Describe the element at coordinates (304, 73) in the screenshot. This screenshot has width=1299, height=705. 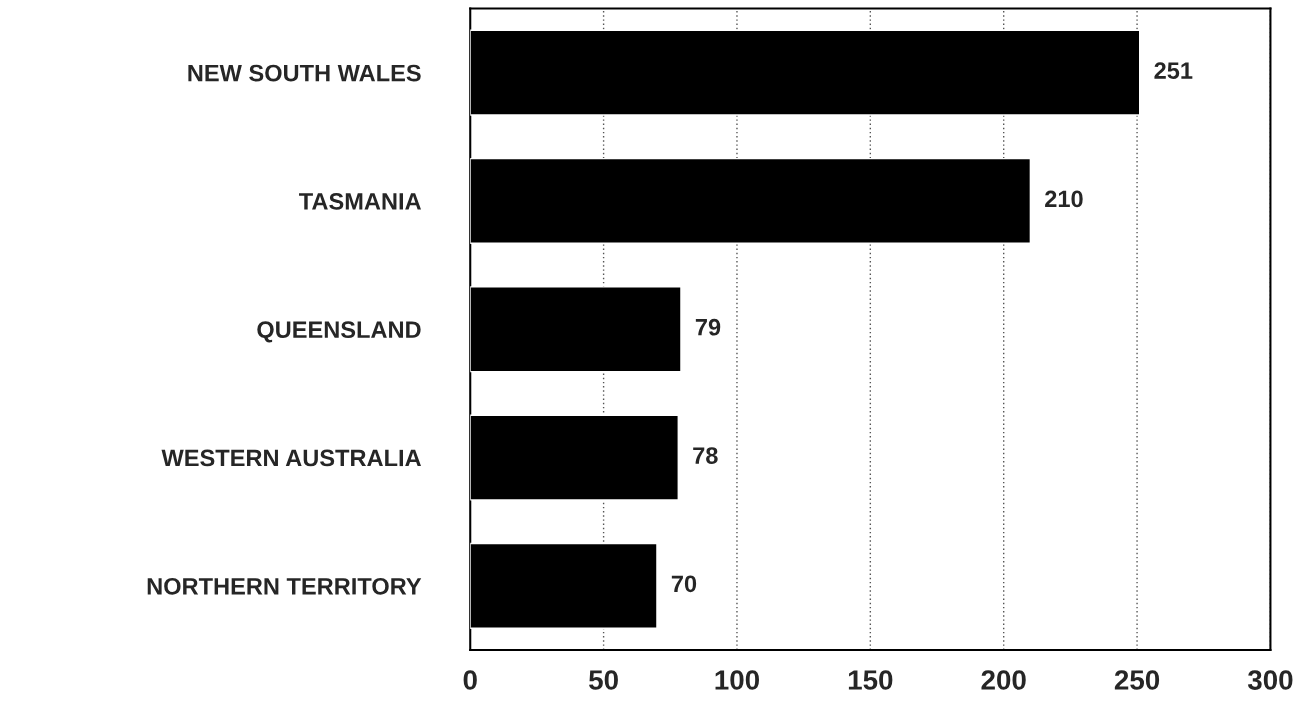
I see `y-tick-label: NEW SOUTH WALES` at that location.